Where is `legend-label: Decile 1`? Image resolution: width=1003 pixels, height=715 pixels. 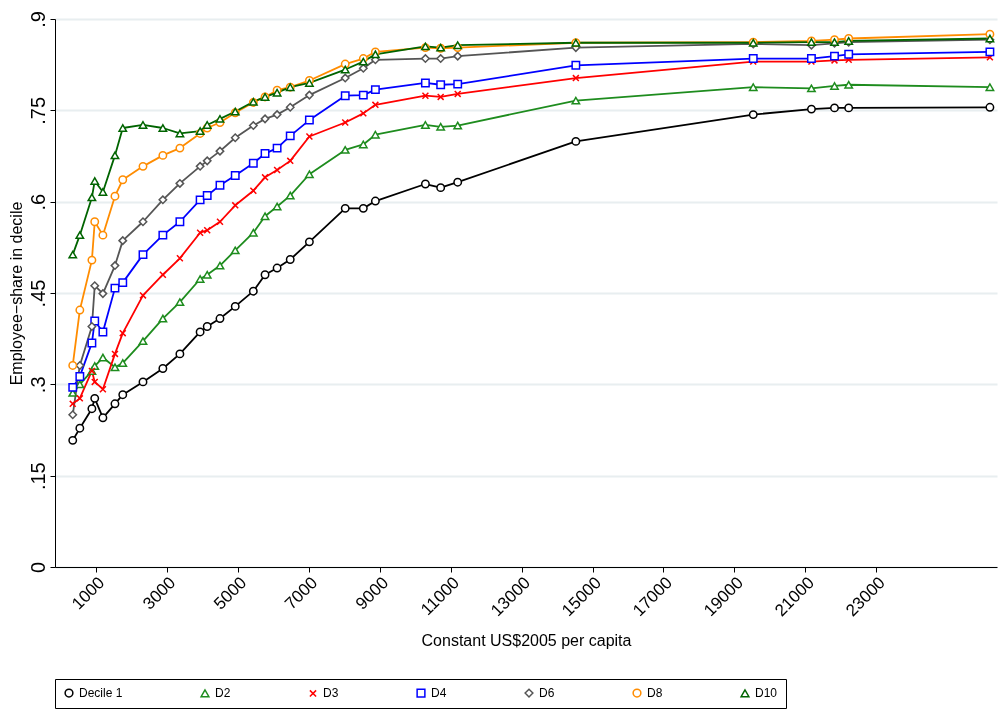 legend-label: Decile 1 is located at coordinates (101, 693).